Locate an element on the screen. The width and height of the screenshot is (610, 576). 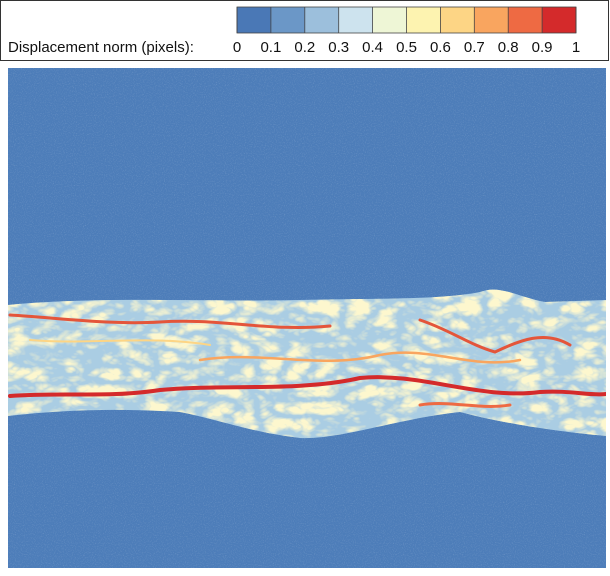
colorbar-tick-label: 0.7 is located at coordinates (474, 47).